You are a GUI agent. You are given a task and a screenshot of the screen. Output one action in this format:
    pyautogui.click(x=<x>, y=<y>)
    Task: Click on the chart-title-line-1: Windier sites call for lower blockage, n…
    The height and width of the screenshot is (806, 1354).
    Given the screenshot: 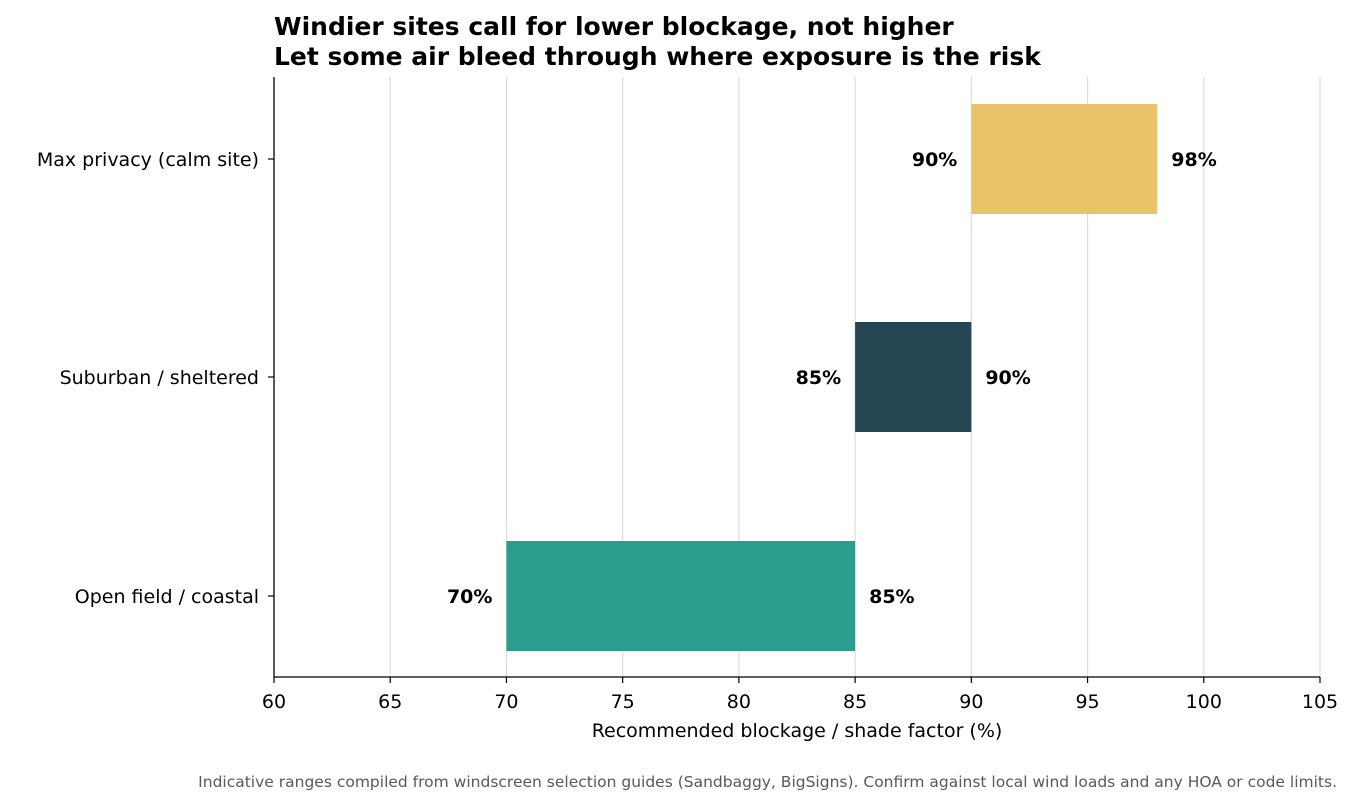 What is the action you would take?
    pyautogui.click(x=614, y=26)
    